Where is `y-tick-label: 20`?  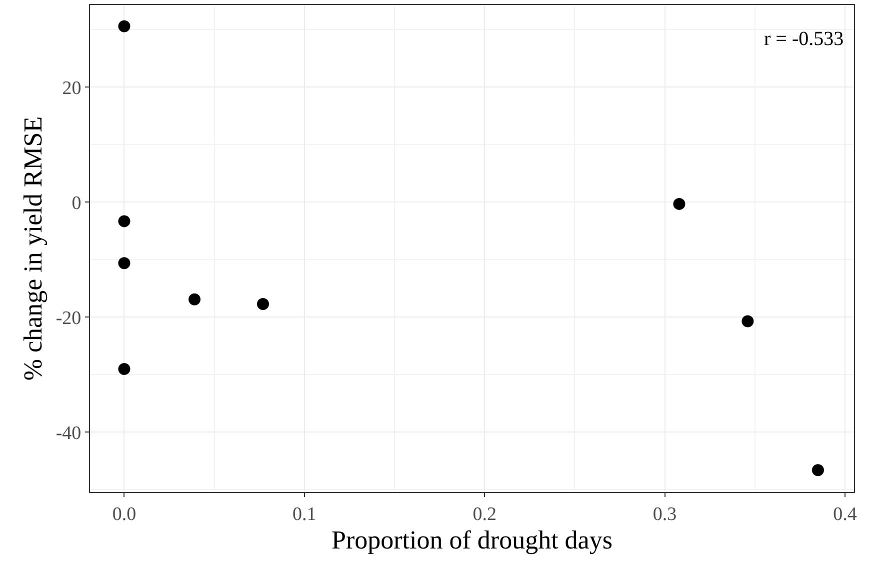
y-tick-label: 20 is located at coordinates (72, 88).